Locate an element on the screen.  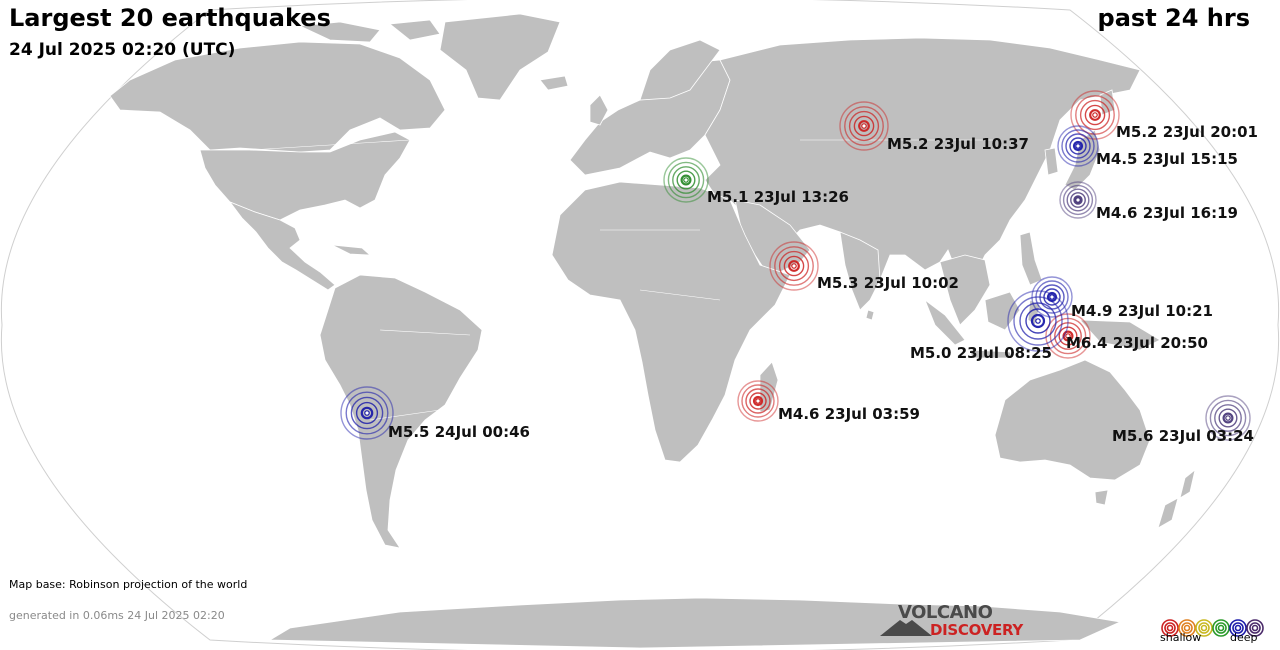
depth-legend is located at coordinates (1212, 628).